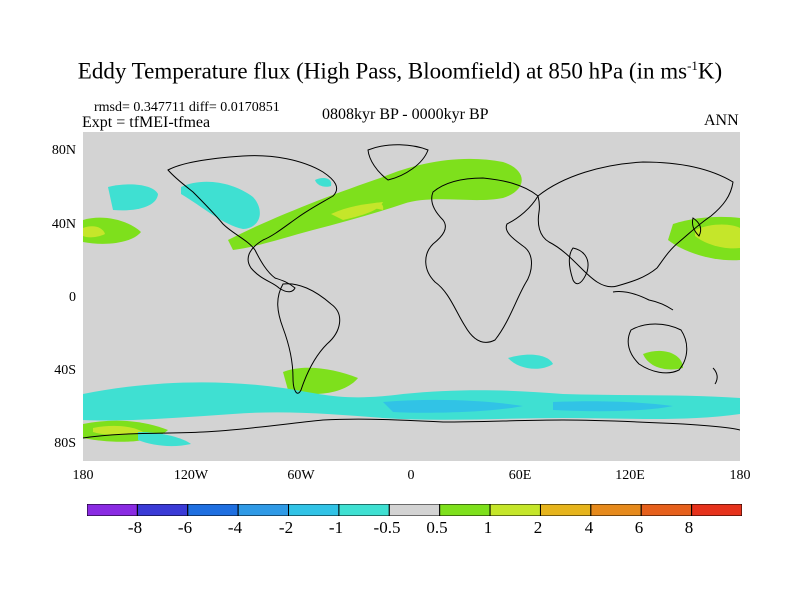 This screenshot has width=800, height=600. What do you see at coordinates (235, 527) in the screenshot?
I see `colorbar-label: -4` at bounding box center [235, 527].